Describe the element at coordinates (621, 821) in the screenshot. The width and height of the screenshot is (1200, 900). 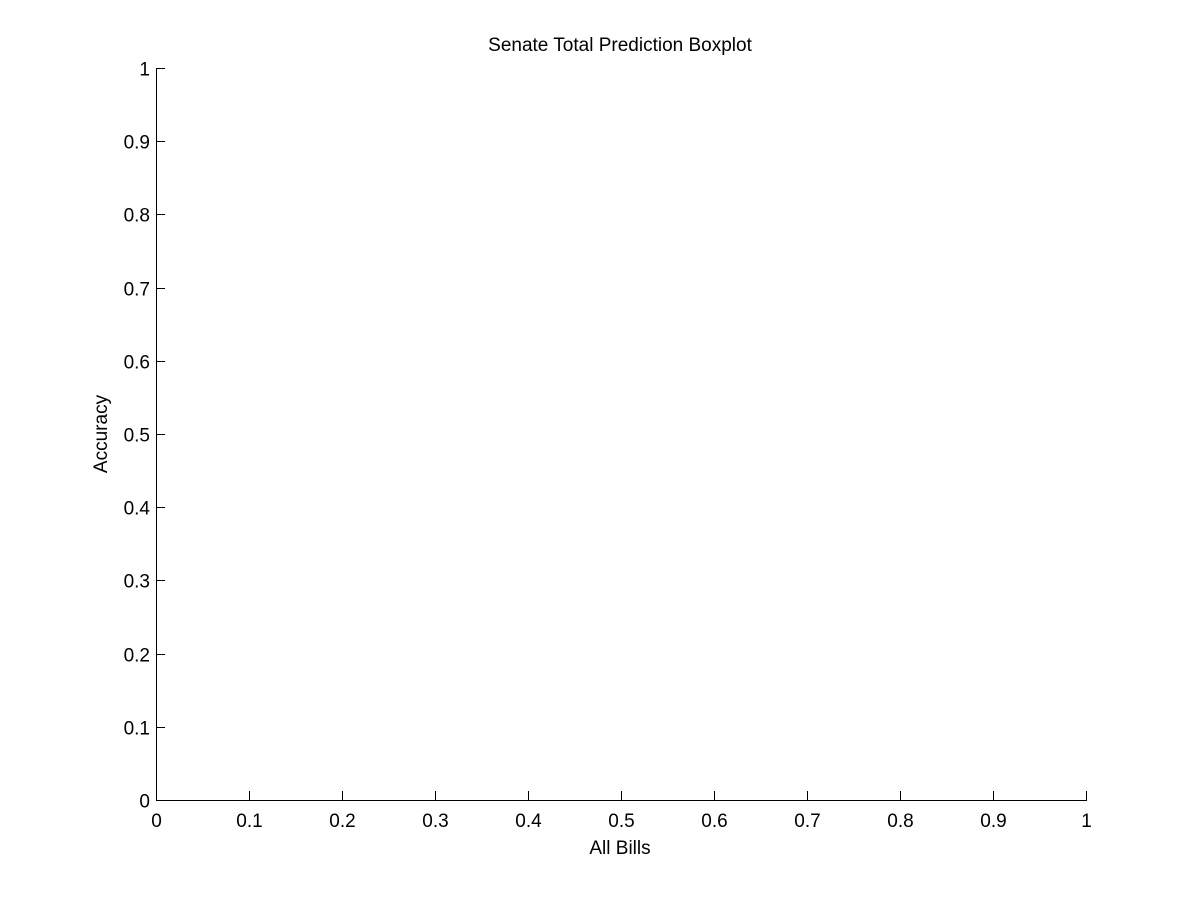
I see `x-tick-label: 0.5` at that location.